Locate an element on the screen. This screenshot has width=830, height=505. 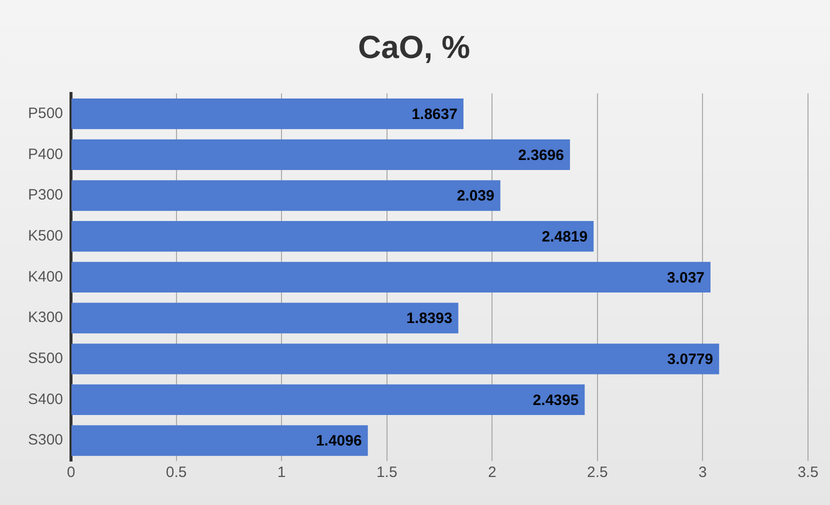
x-tick-label: 0 is located at coordinates (71, 473).